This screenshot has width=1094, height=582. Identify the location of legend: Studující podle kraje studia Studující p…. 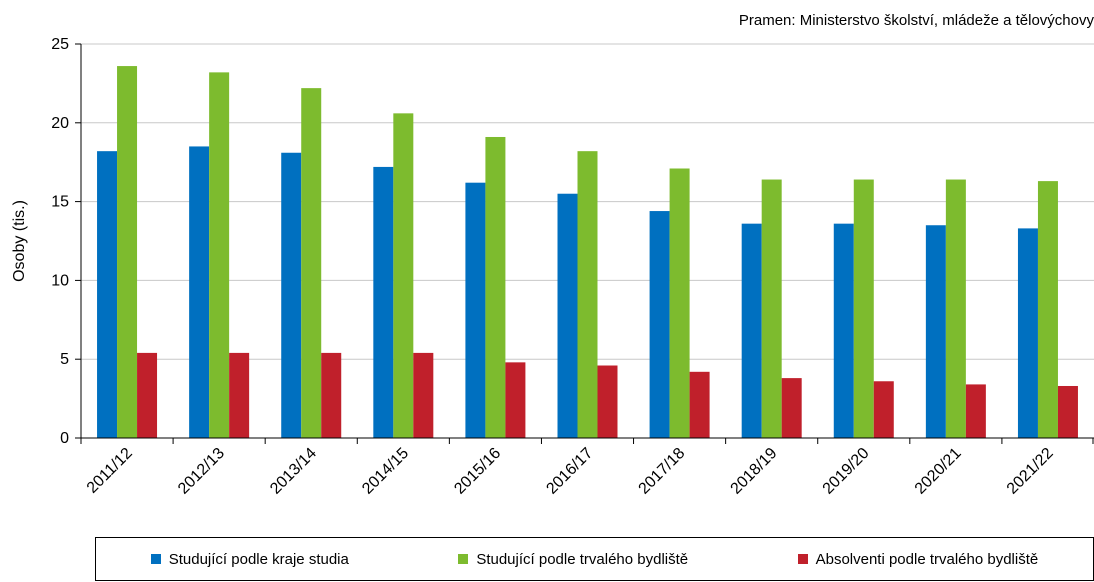
(594, 559).